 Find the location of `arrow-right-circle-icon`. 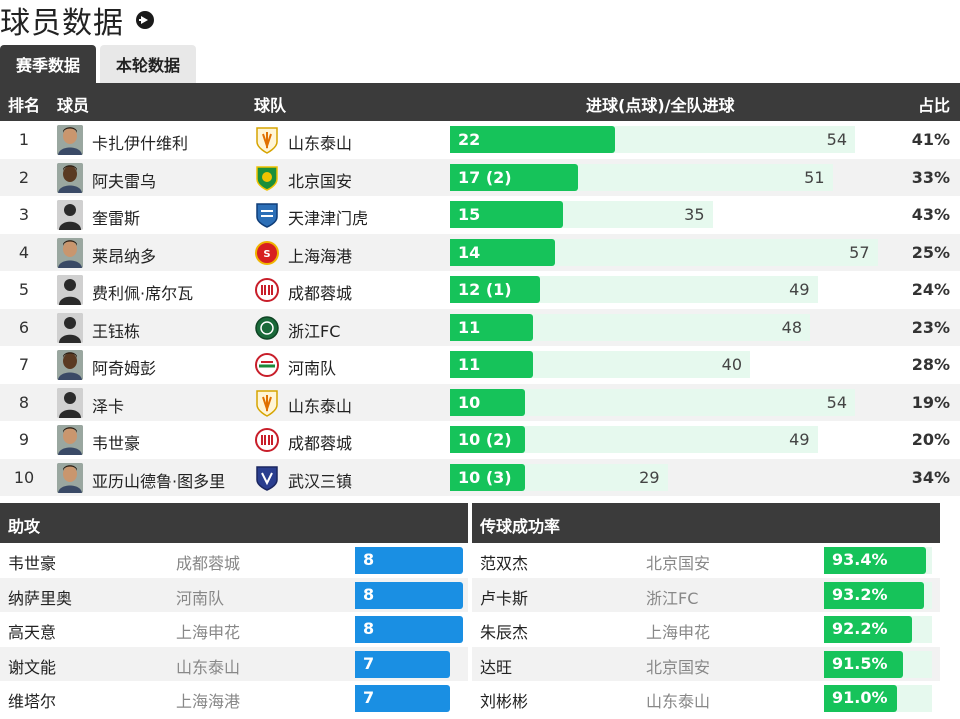

arrow-right-circle-icon is located at coordinates (145, 20).